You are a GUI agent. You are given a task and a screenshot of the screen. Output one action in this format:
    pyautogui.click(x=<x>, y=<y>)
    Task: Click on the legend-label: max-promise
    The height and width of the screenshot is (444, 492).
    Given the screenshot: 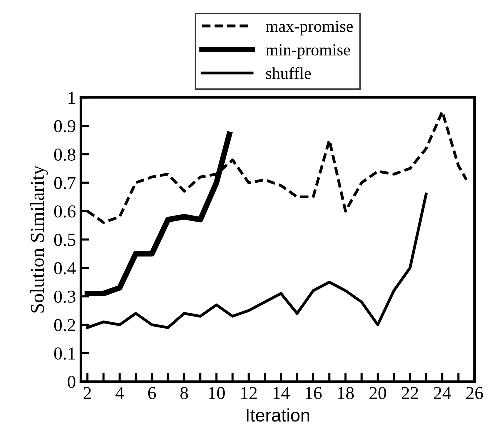 What is the action you would take?
    pyautogui.click(x=310, y=28)
    